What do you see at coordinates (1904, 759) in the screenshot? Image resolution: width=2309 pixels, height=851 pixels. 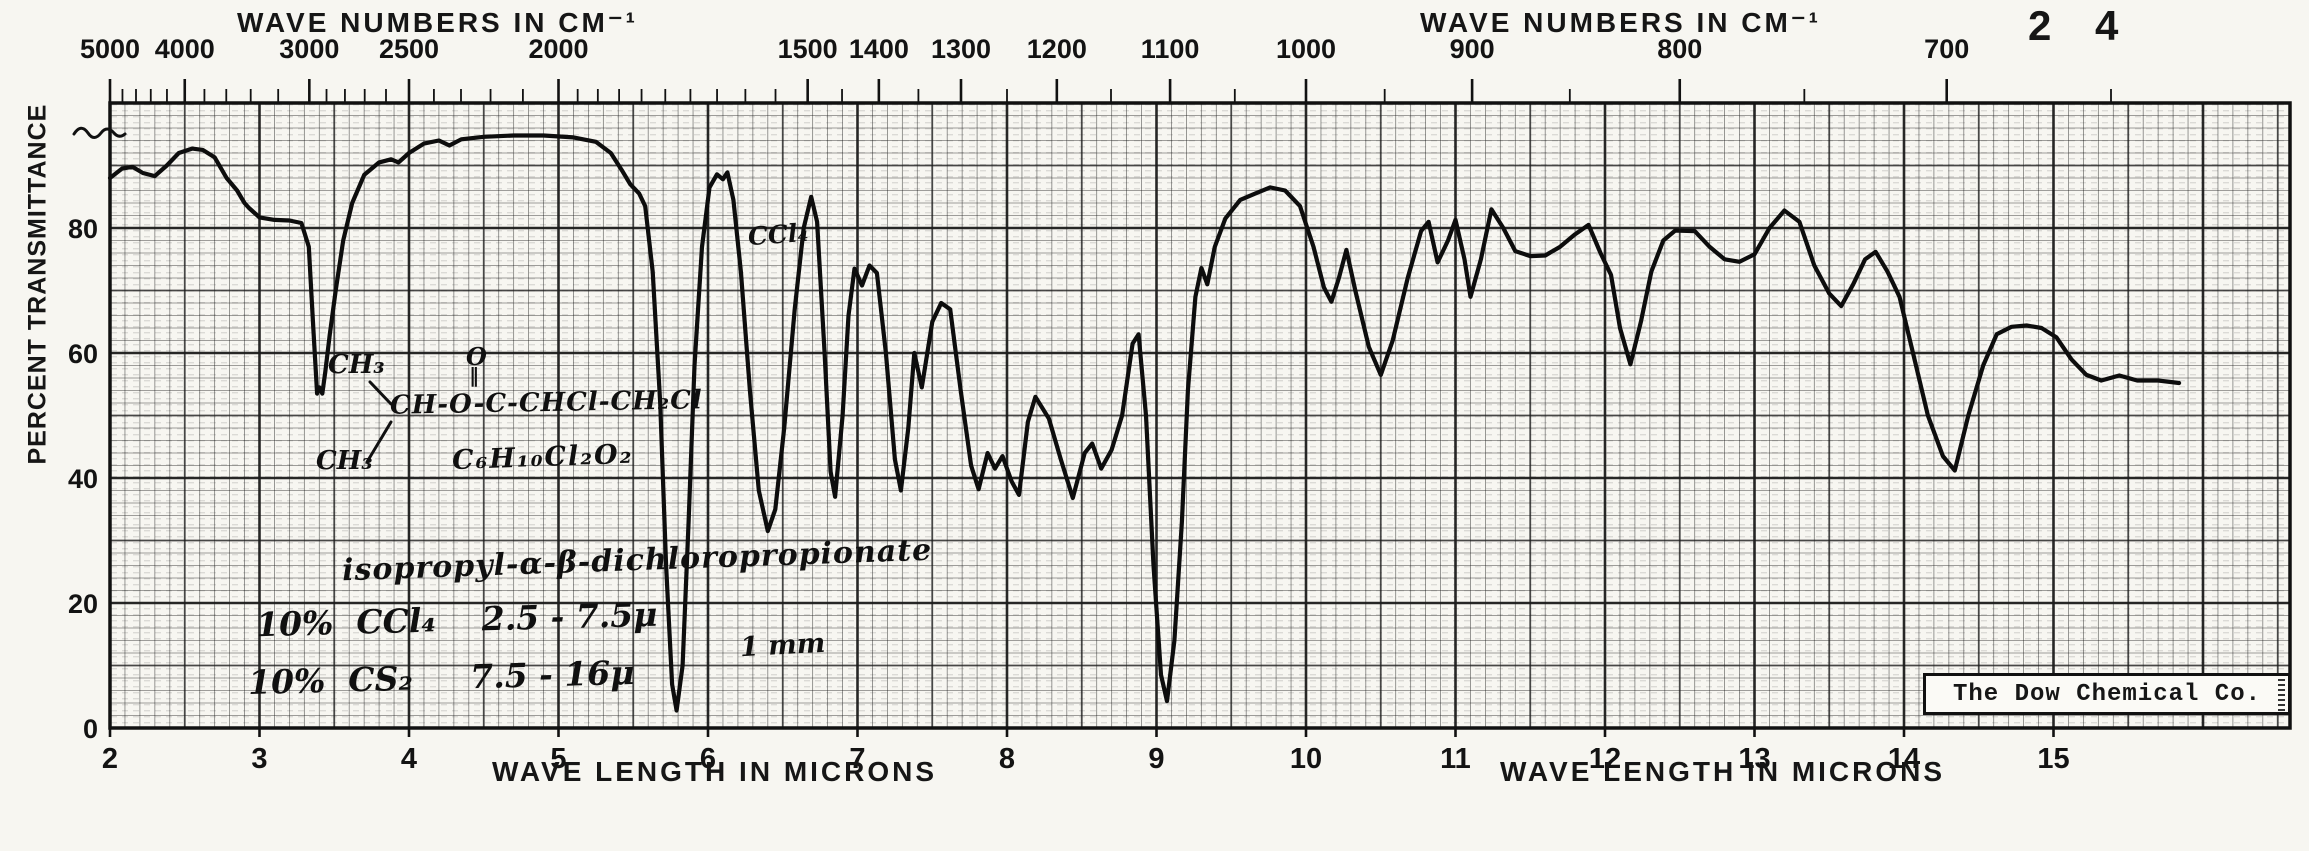 I see `micron-tick-label: 14` at bounding box center [1904, 759].